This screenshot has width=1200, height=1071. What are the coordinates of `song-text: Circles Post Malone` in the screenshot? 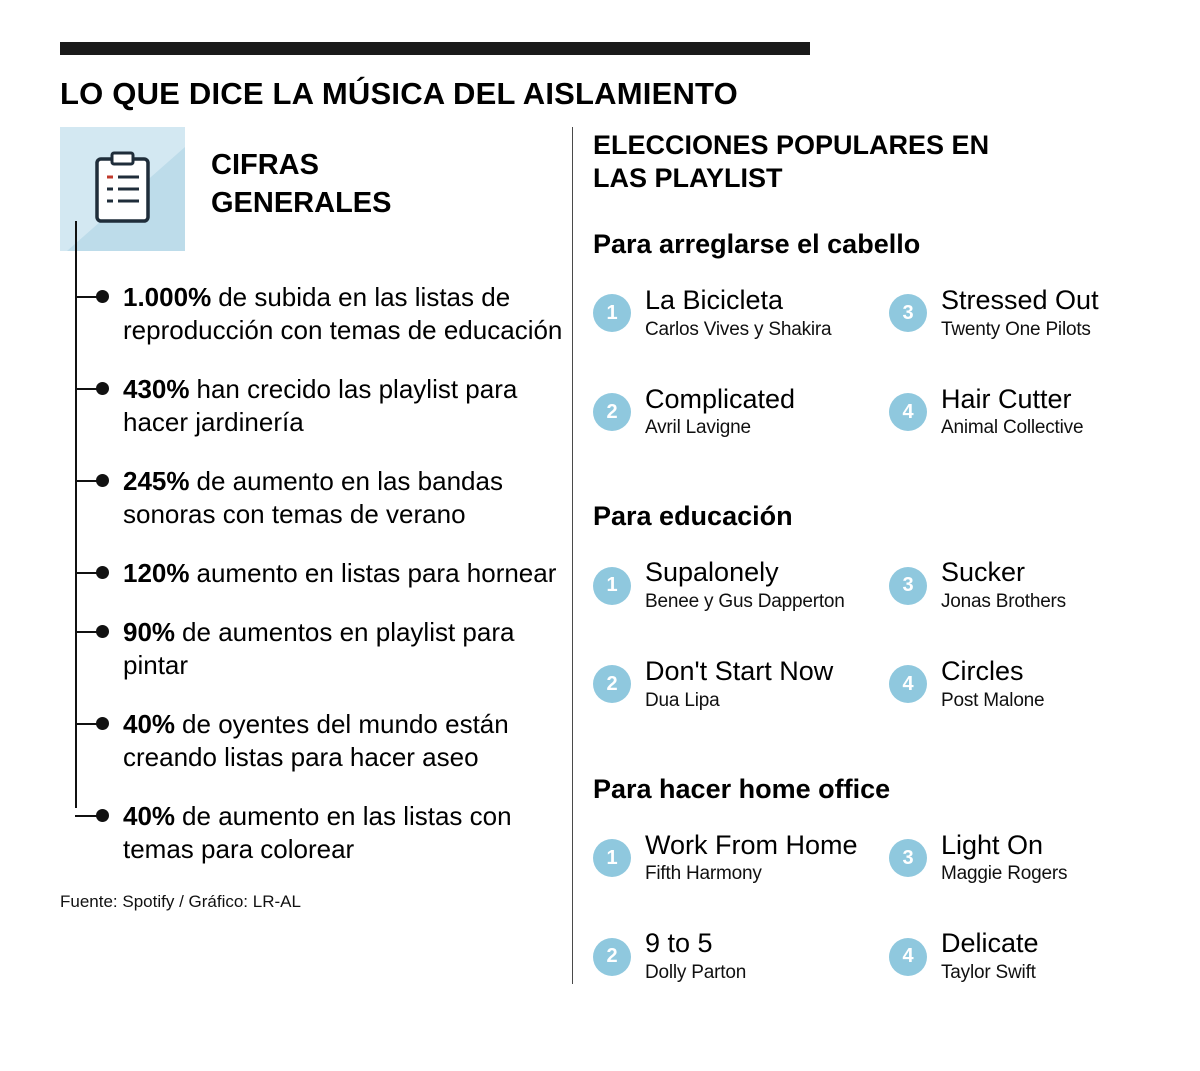 It's located at (993, 684).